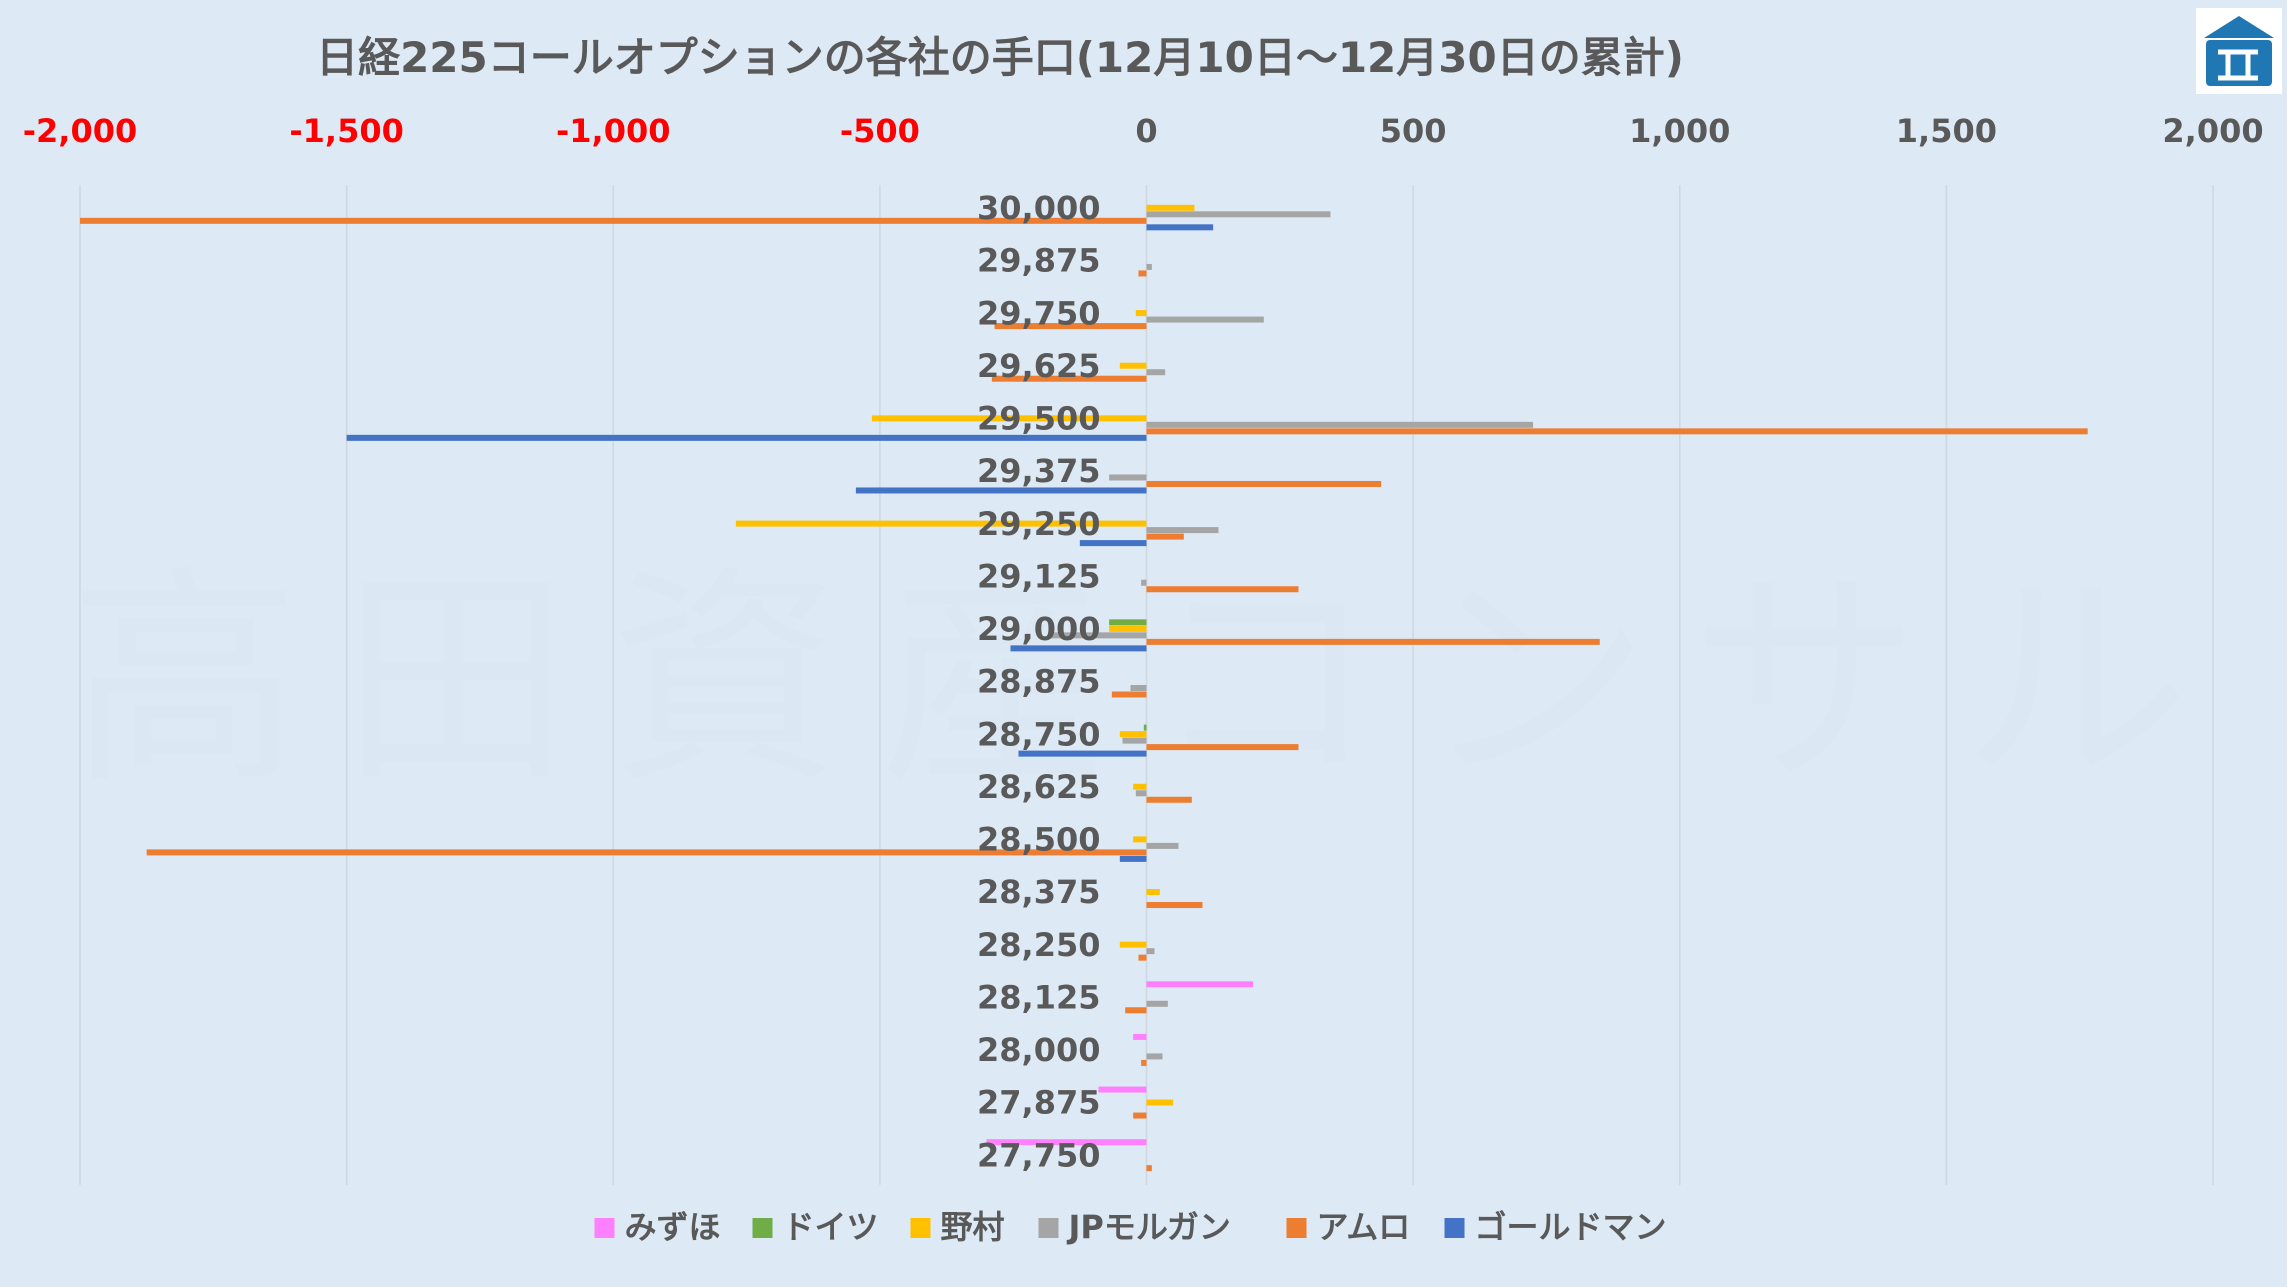 This screenshot has height=1287, width=2287. I want to click on category-label: 27,875, so click(1038, 1103).